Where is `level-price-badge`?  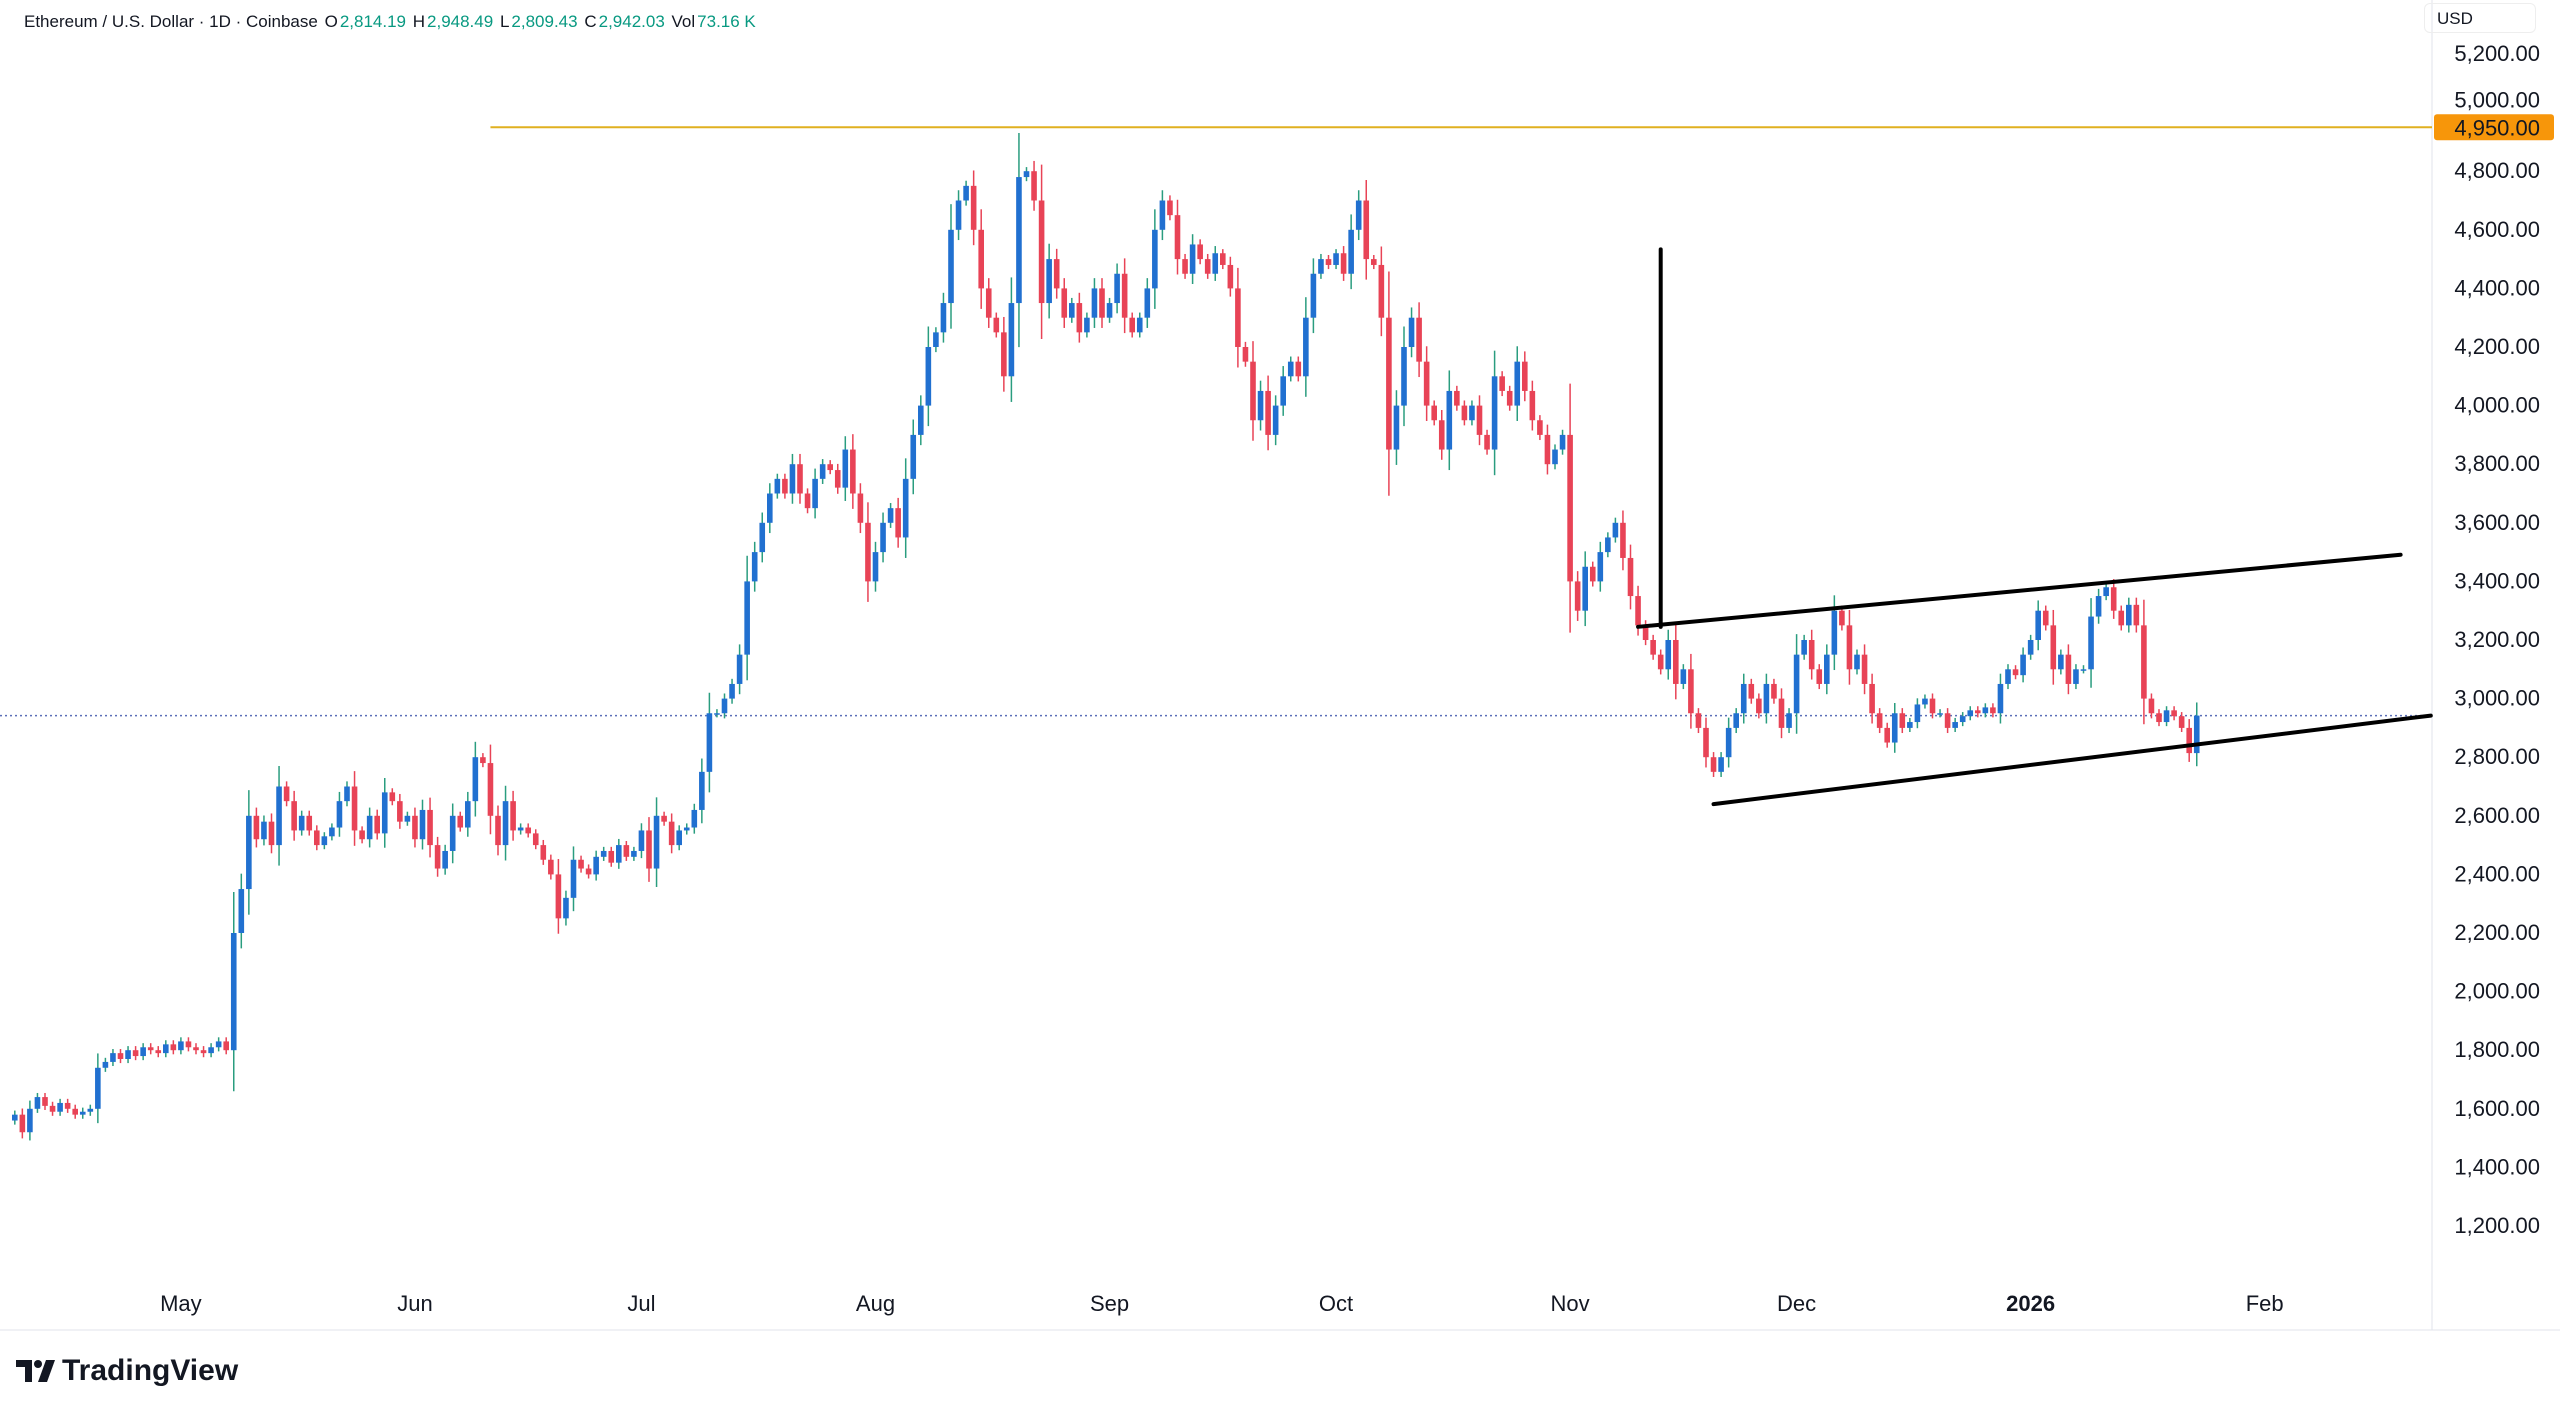
level-price-badge is located at coordinates (2494, 127).